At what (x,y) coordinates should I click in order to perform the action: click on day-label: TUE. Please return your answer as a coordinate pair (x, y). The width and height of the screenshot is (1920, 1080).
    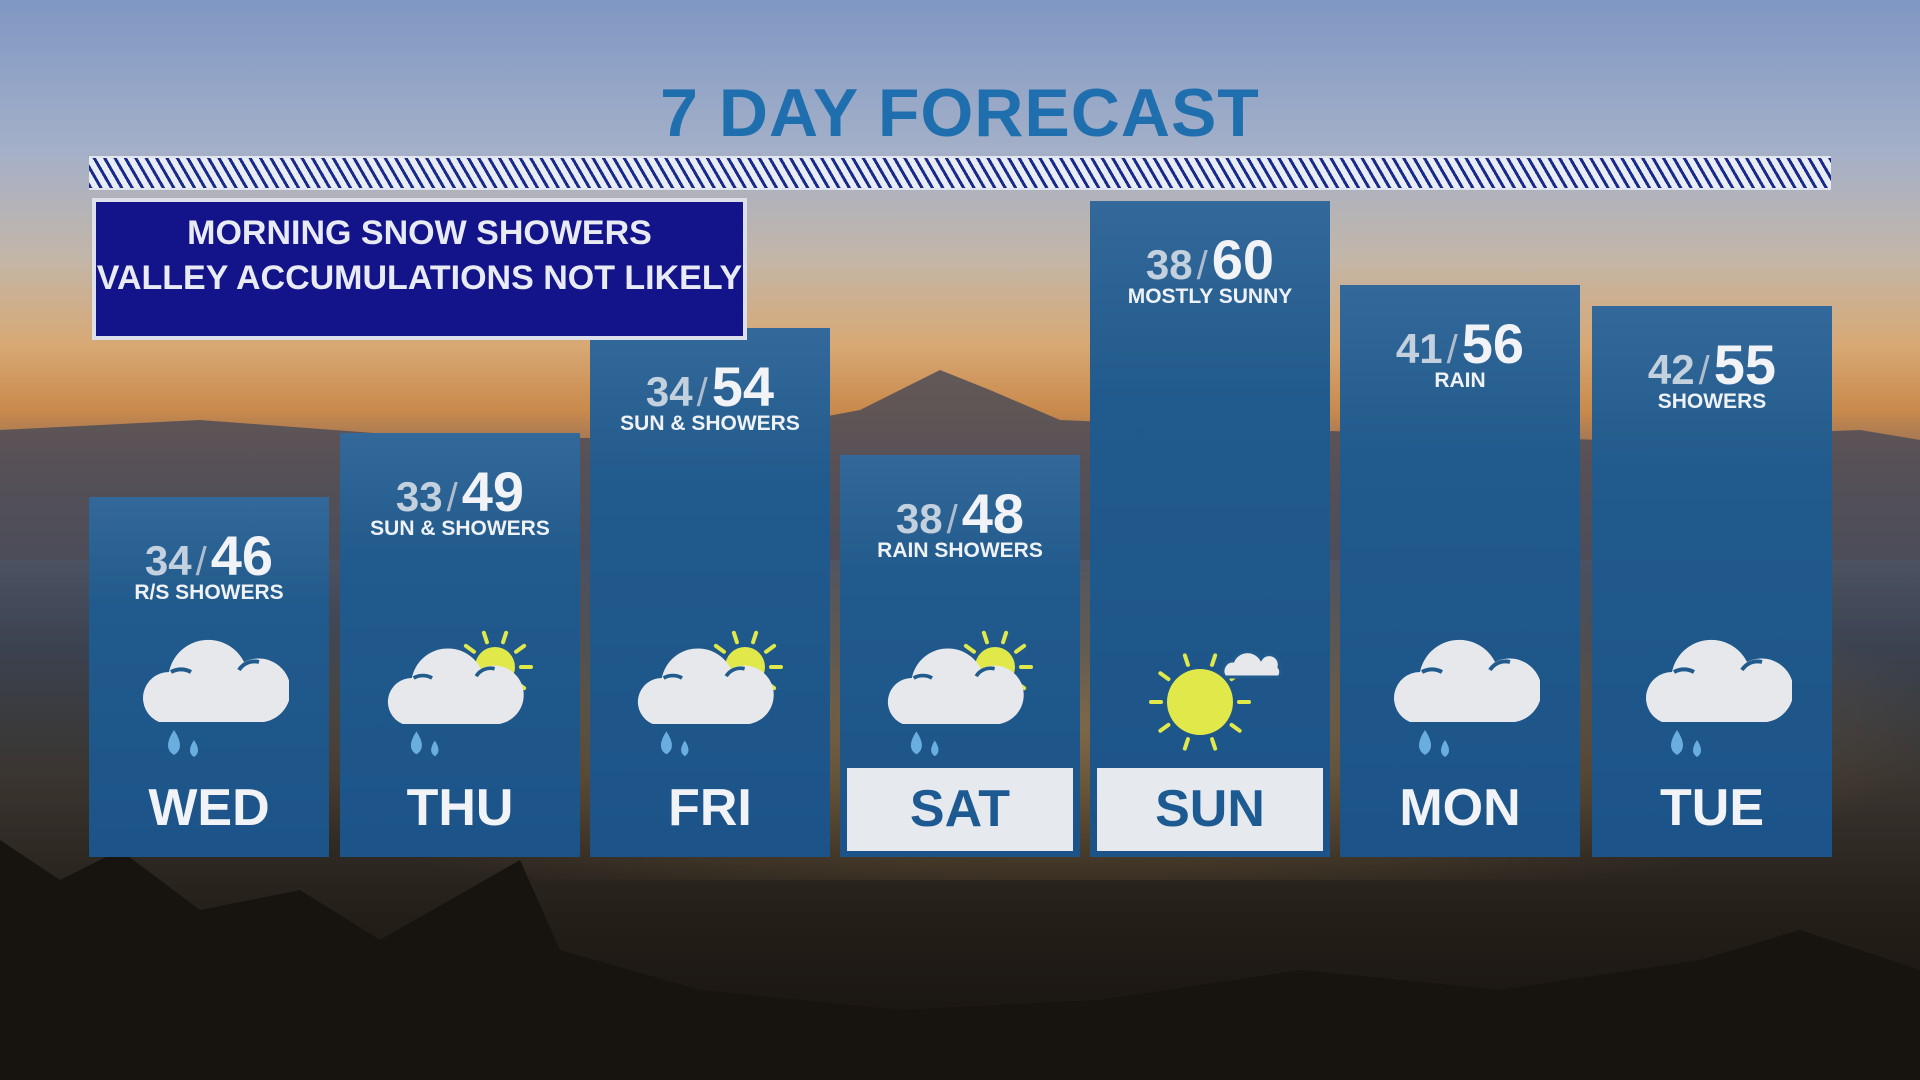
    Looking at the image, I should click on (1712, 808).